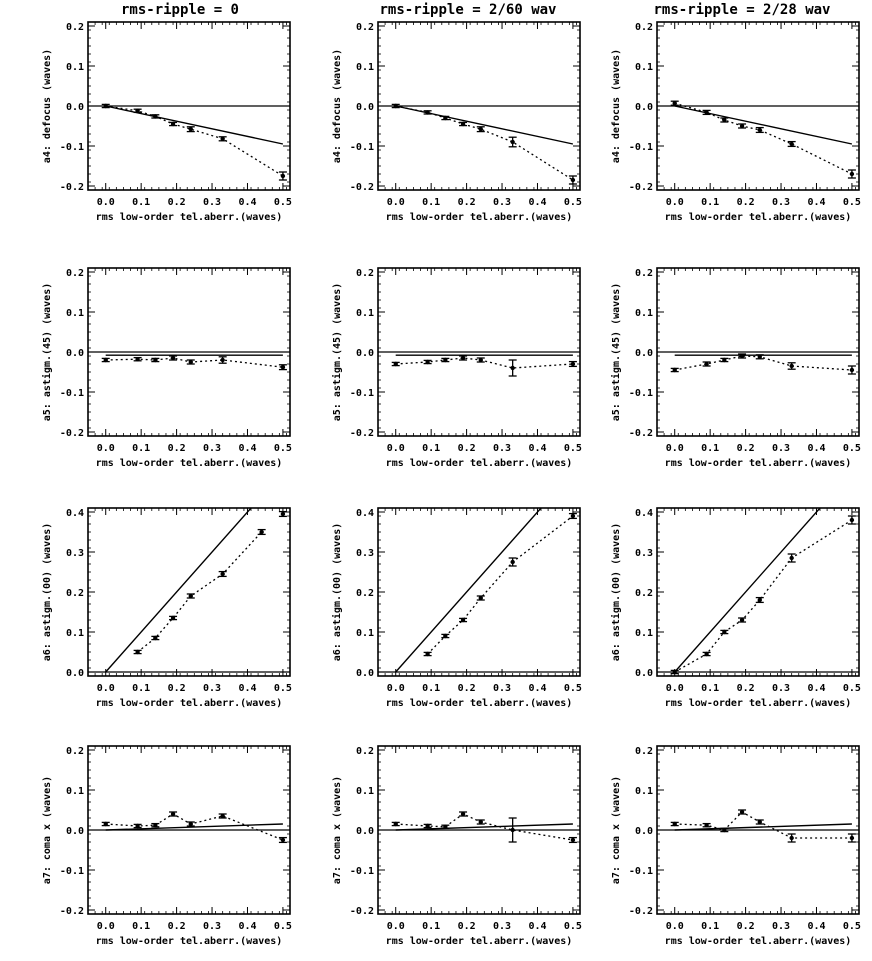 The height and width of the screenshot is (961, 872). Describe the element at coordinates (362, 393) in the screenshot. I see `y-tick-label: -0.1` at that location.